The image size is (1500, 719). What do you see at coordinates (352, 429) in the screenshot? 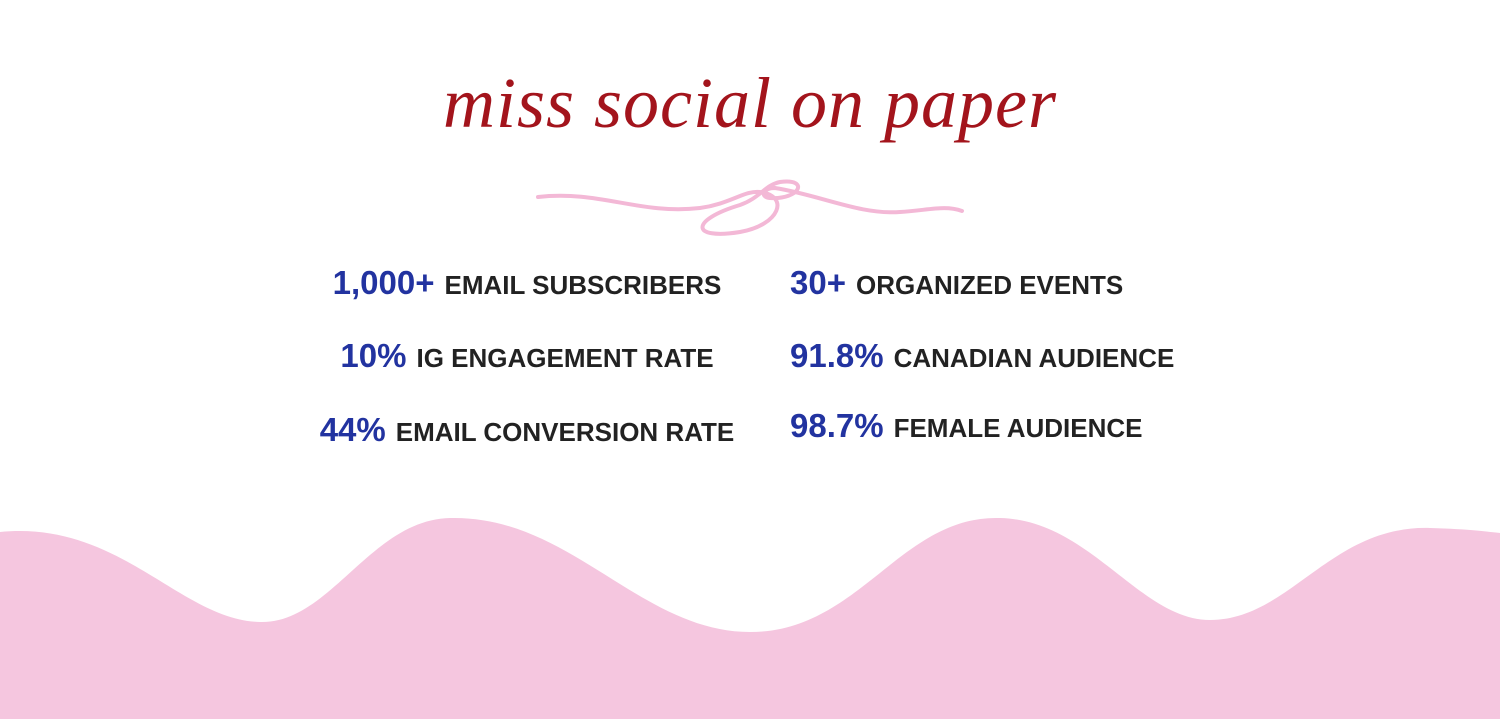
I see `stat-number: 44%` at bounding box center [352, 429].